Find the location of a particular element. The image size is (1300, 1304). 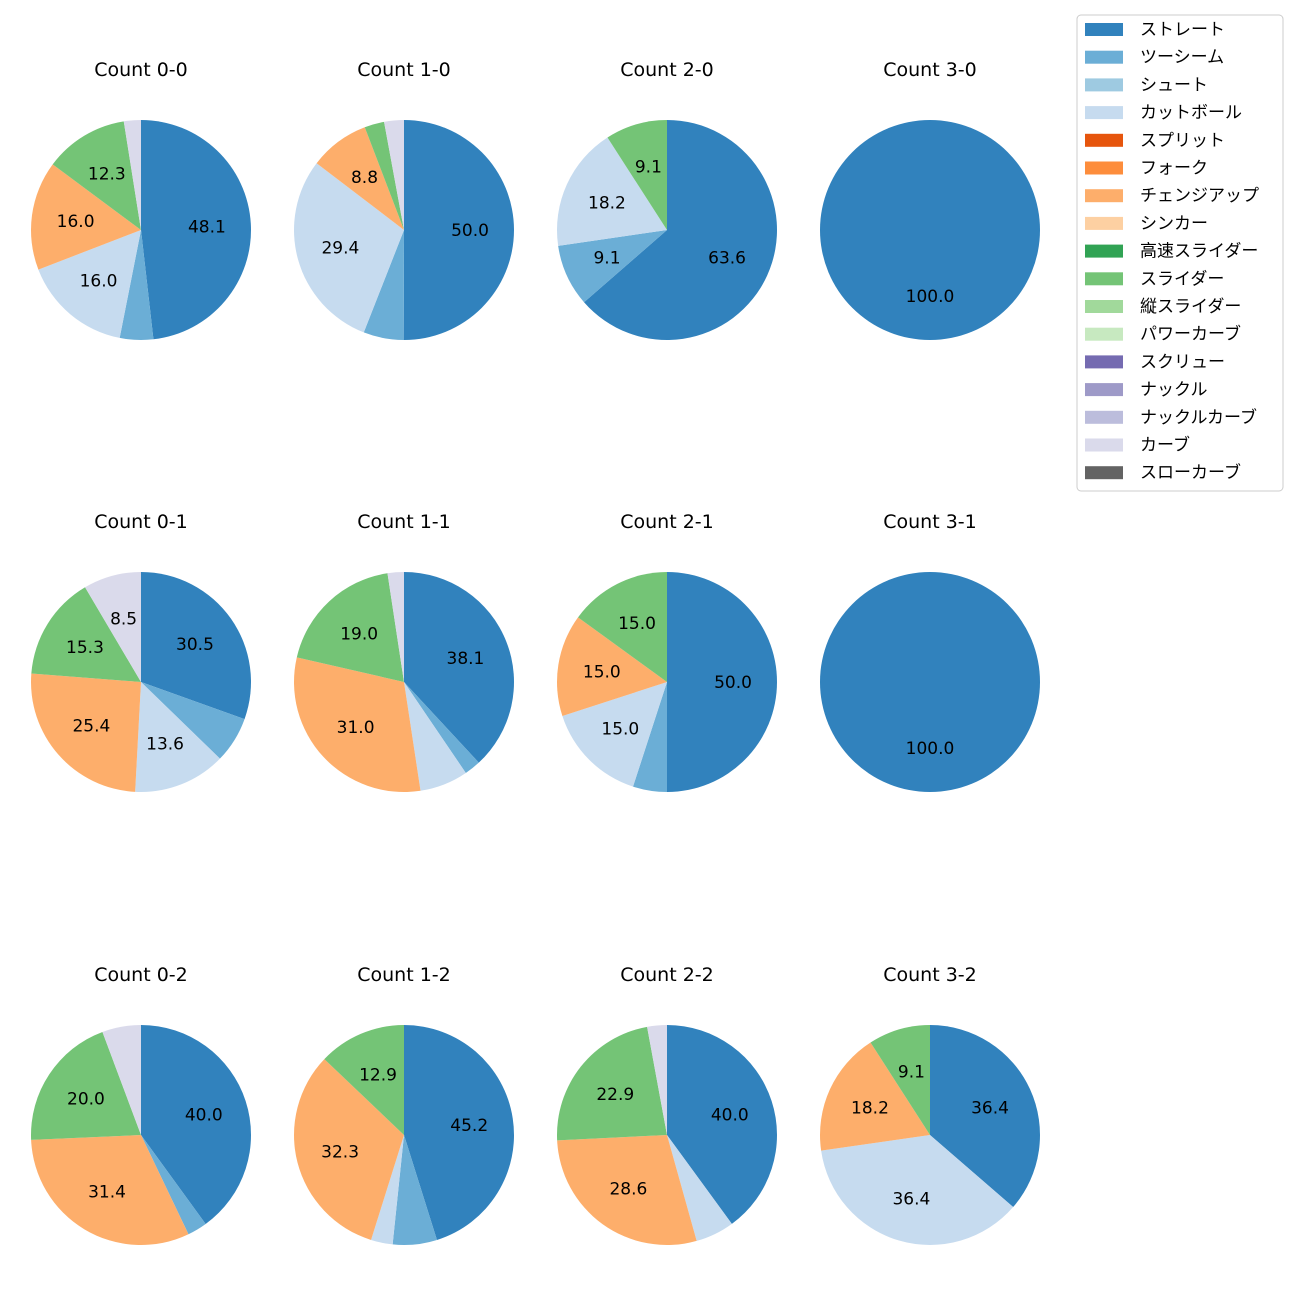

legend-item: シュート is located at coordinates (1146, 85).